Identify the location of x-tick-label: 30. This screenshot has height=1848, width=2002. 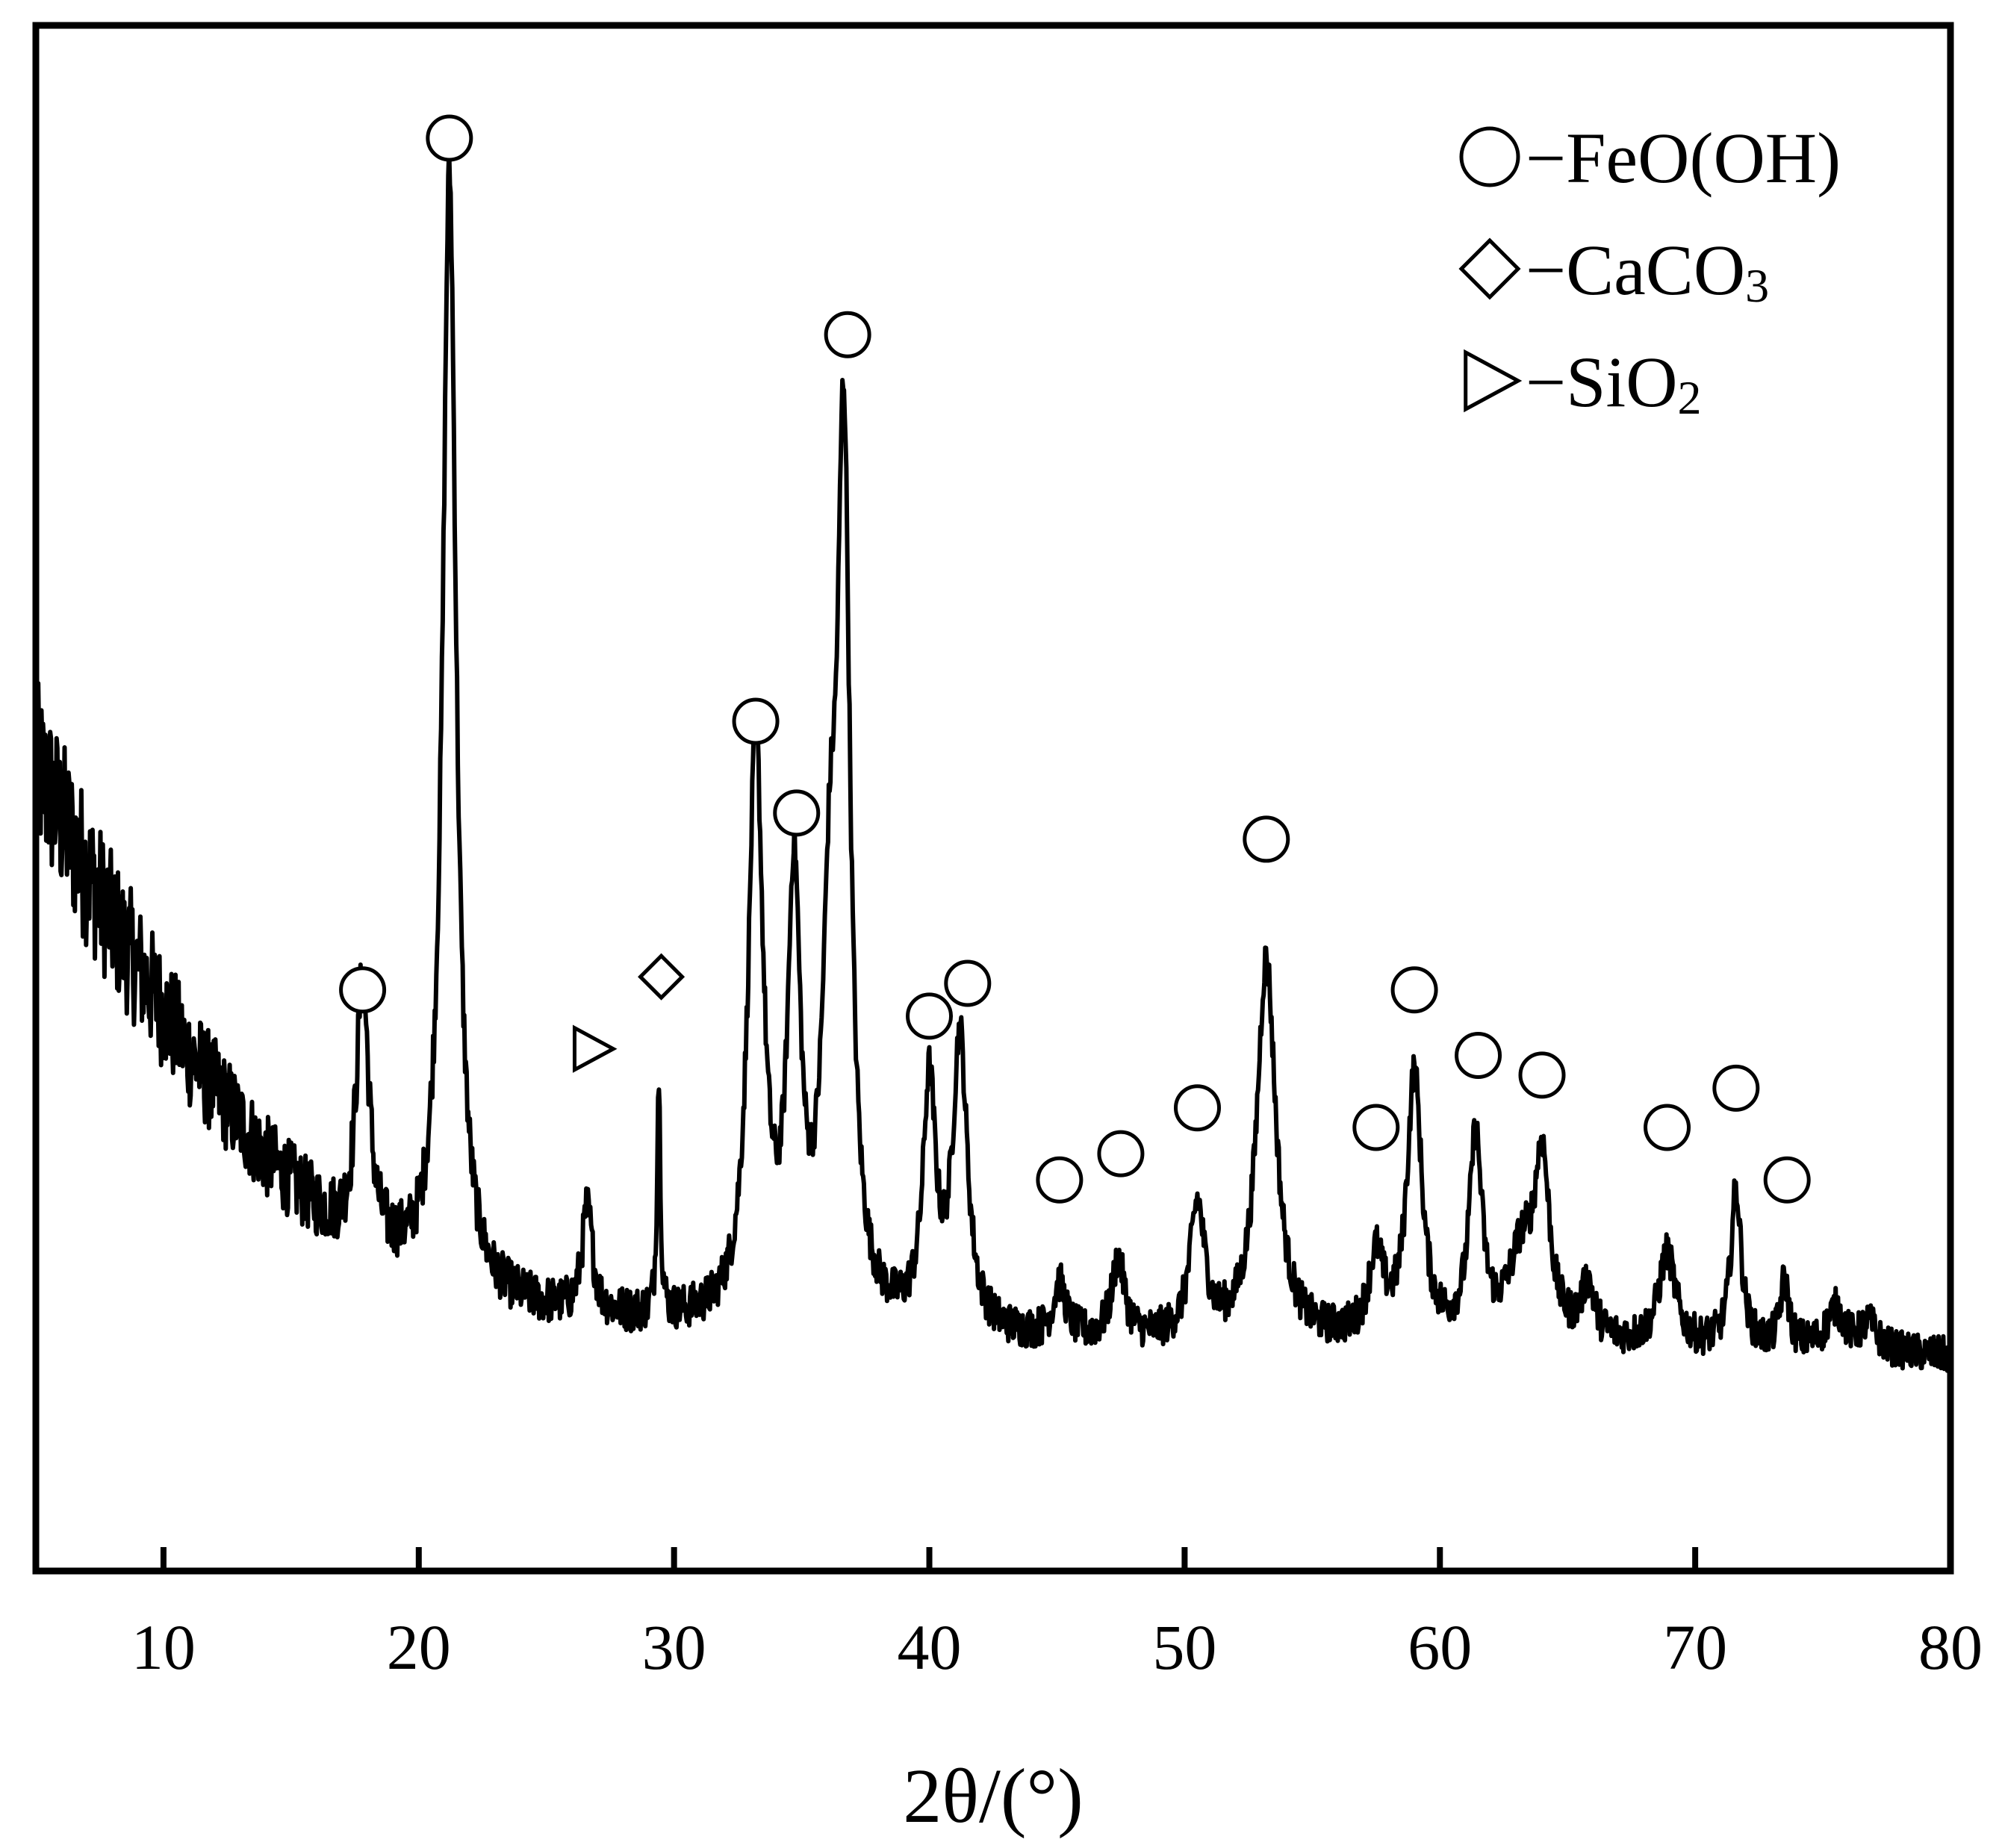
(674, 1647).